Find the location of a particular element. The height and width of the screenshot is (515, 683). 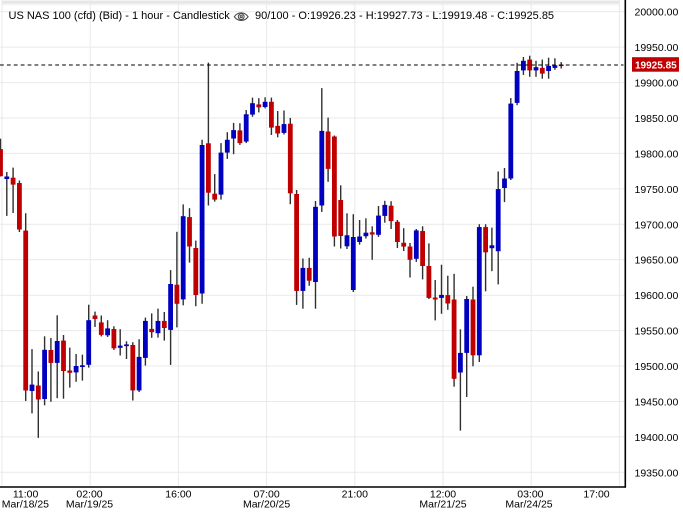

svg-text: 02:00 is located at coordinates (89, 494).